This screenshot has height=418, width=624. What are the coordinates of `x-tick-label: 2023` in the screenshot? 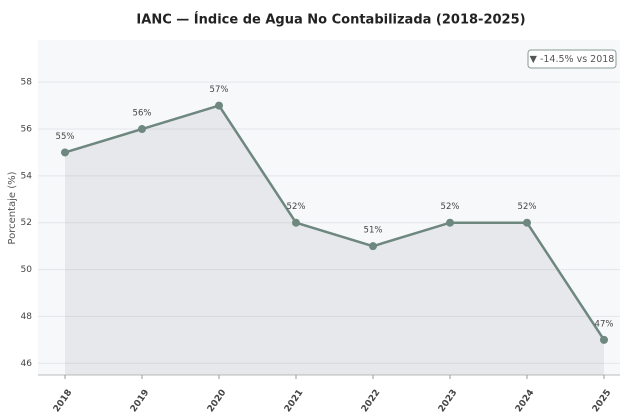 It's located at (448, 401).